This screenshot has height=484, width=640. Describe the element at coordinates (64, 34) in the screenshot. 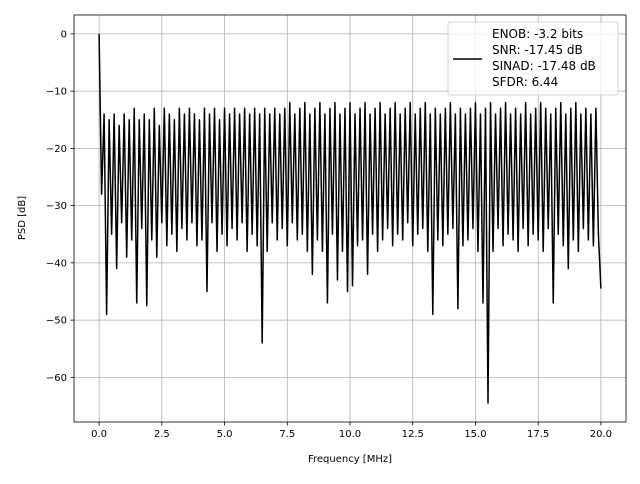

I see `y-tick-label: 0` at that location.